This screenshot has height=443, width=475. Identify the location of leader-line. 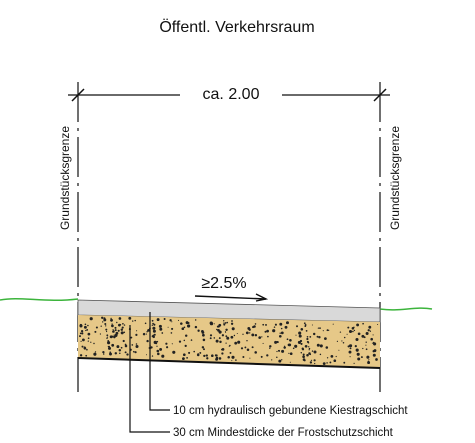
(149, 379).